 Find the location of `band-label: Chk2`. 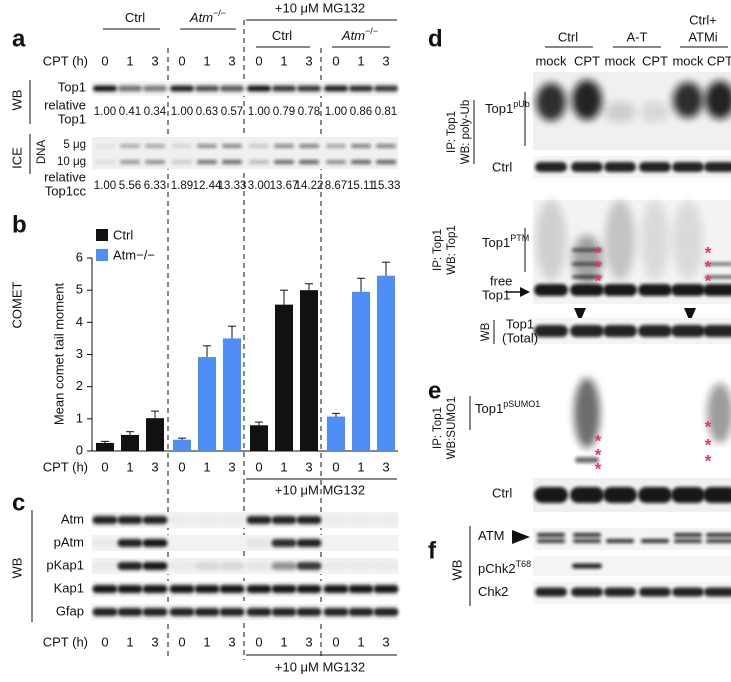

band-label: Chk2 is located at coordinates (493, 591).